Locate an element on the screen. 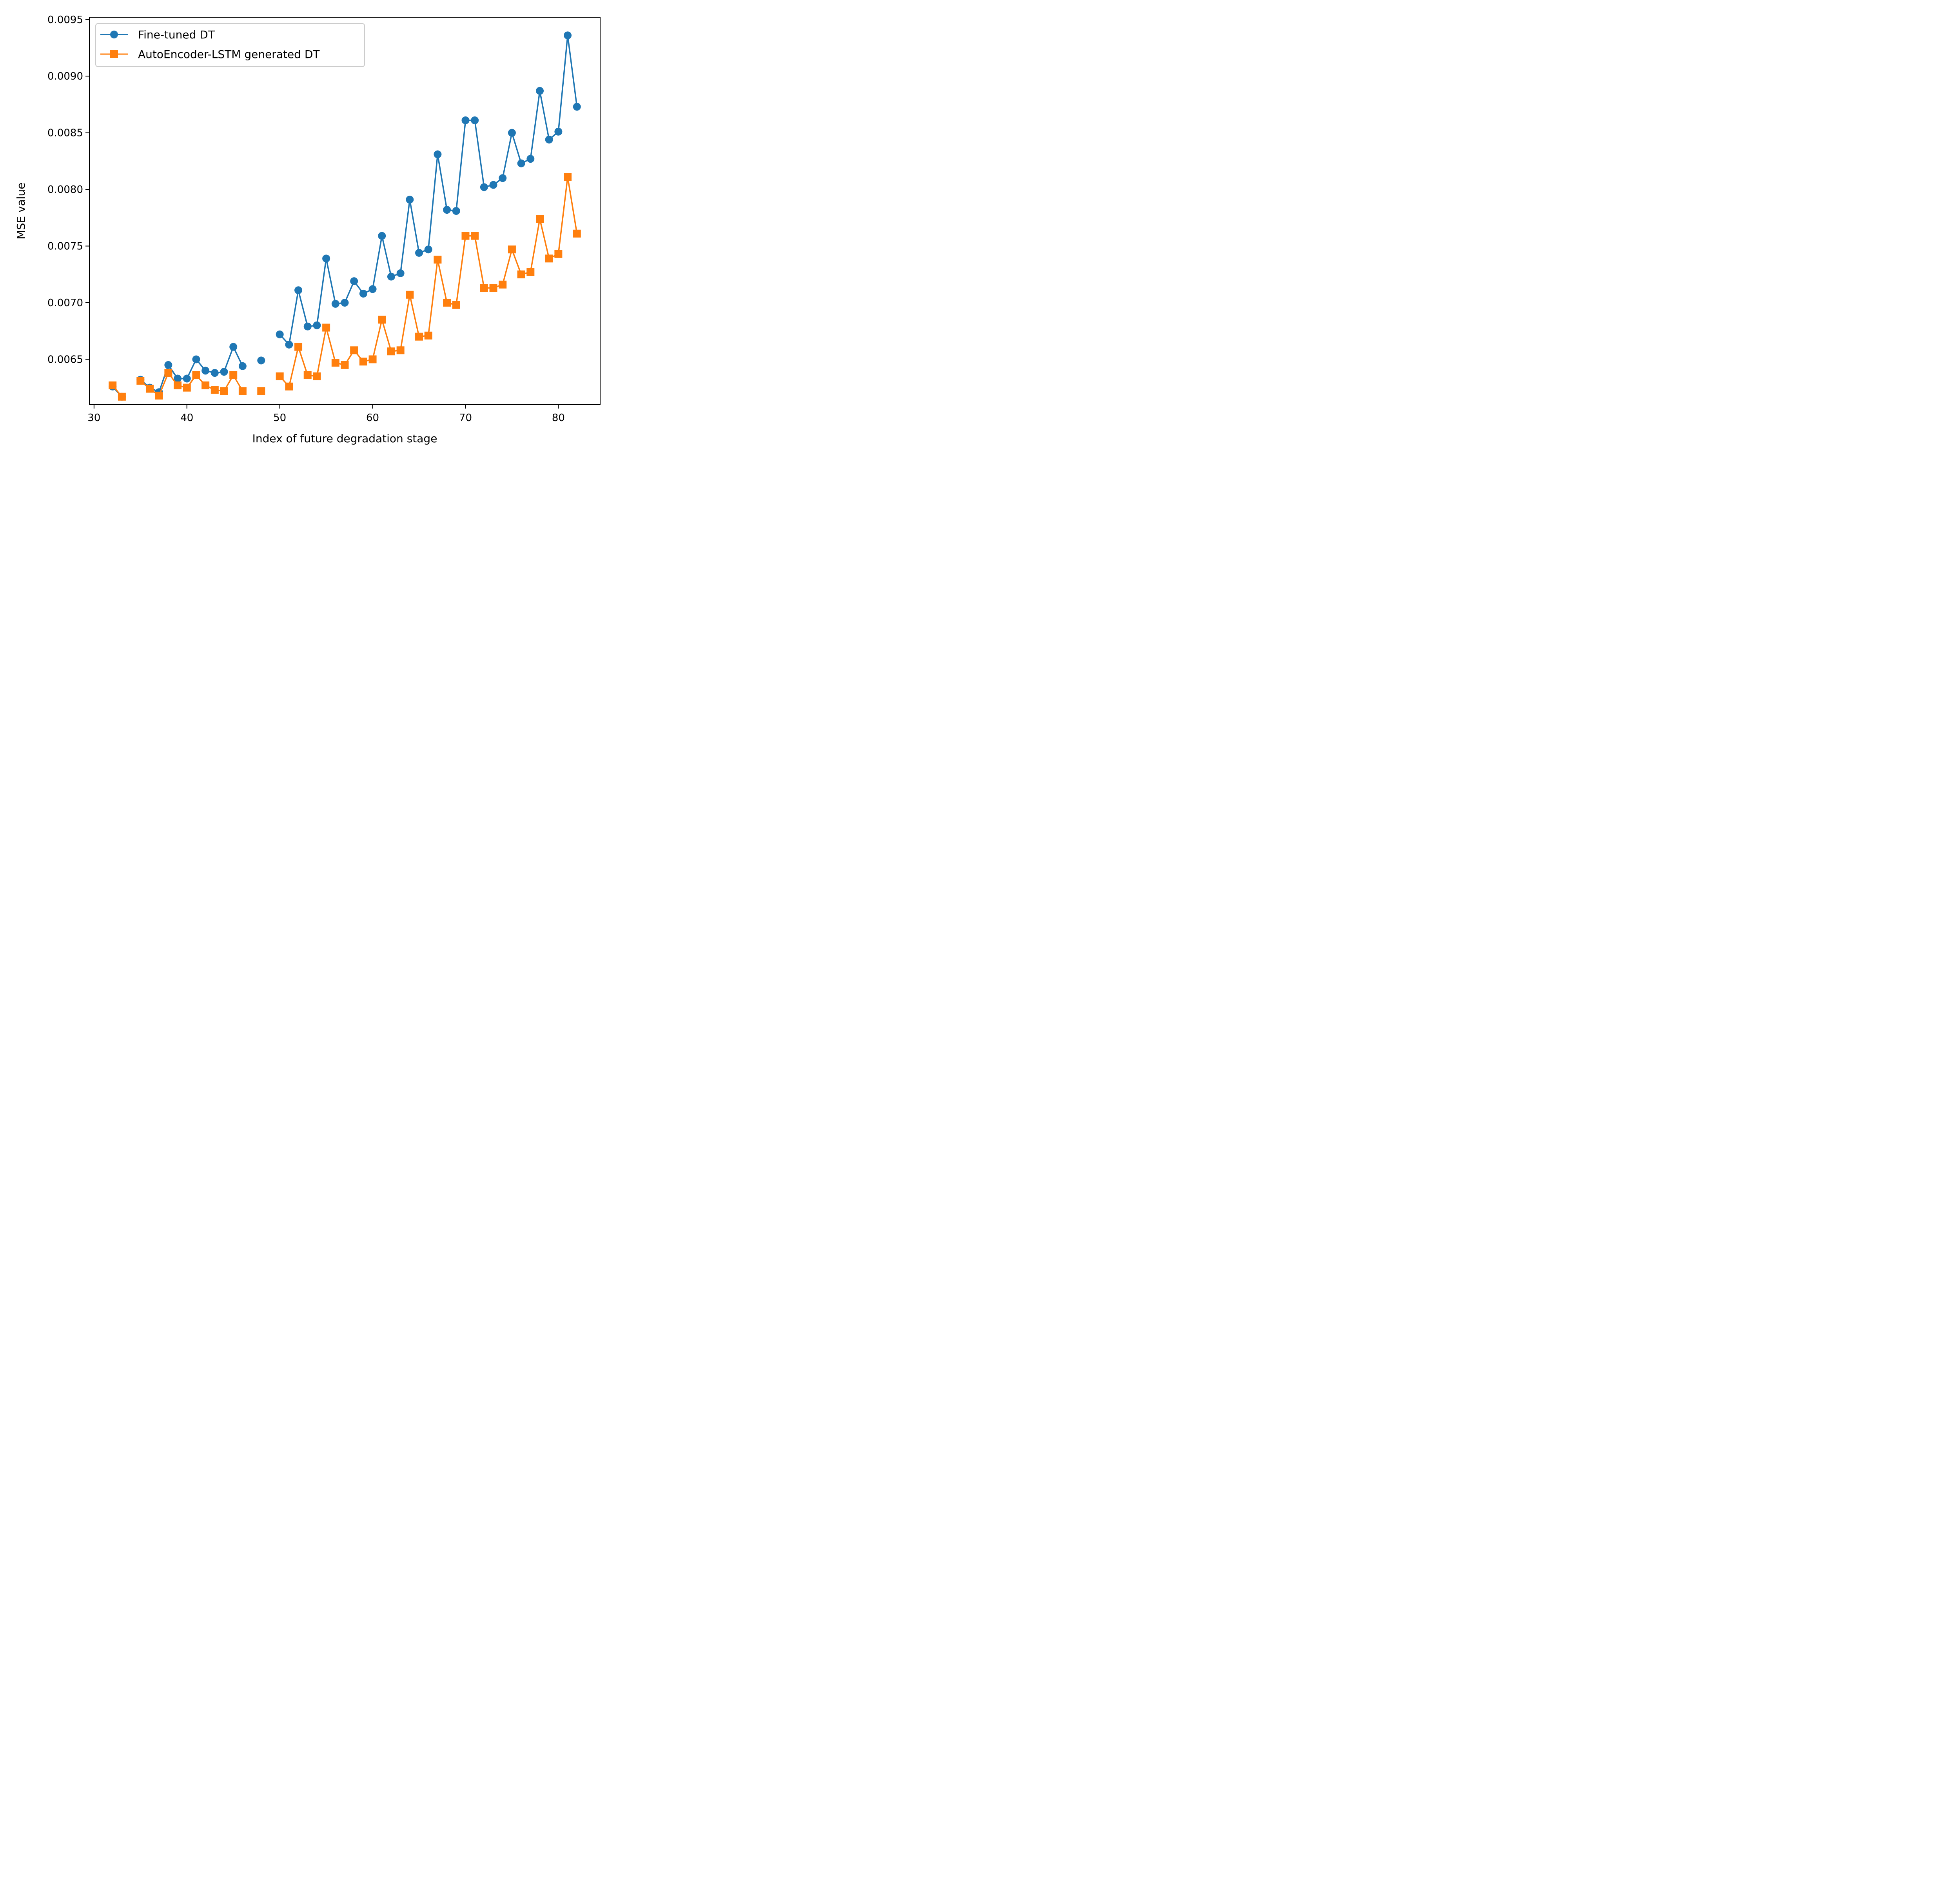 The height and width of the screenshot is (1882, 1960). series-autoencoder-lstm-dt is located at coordinates (345, 287).